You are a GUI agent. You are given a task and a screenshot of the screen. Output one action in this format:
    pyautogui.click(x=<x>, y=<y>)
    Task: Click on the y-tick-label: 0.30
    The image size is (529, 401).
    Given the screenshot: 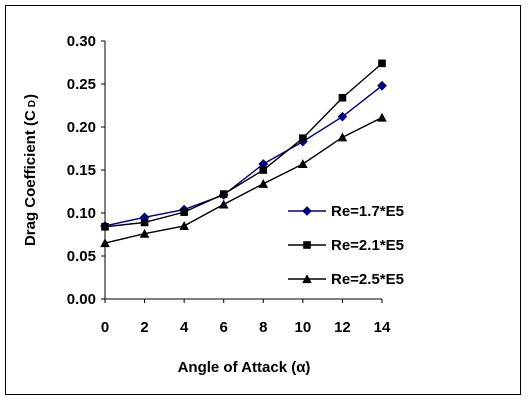 What is the action you would take?
    pyautogui.click(x=81, y=41)
    